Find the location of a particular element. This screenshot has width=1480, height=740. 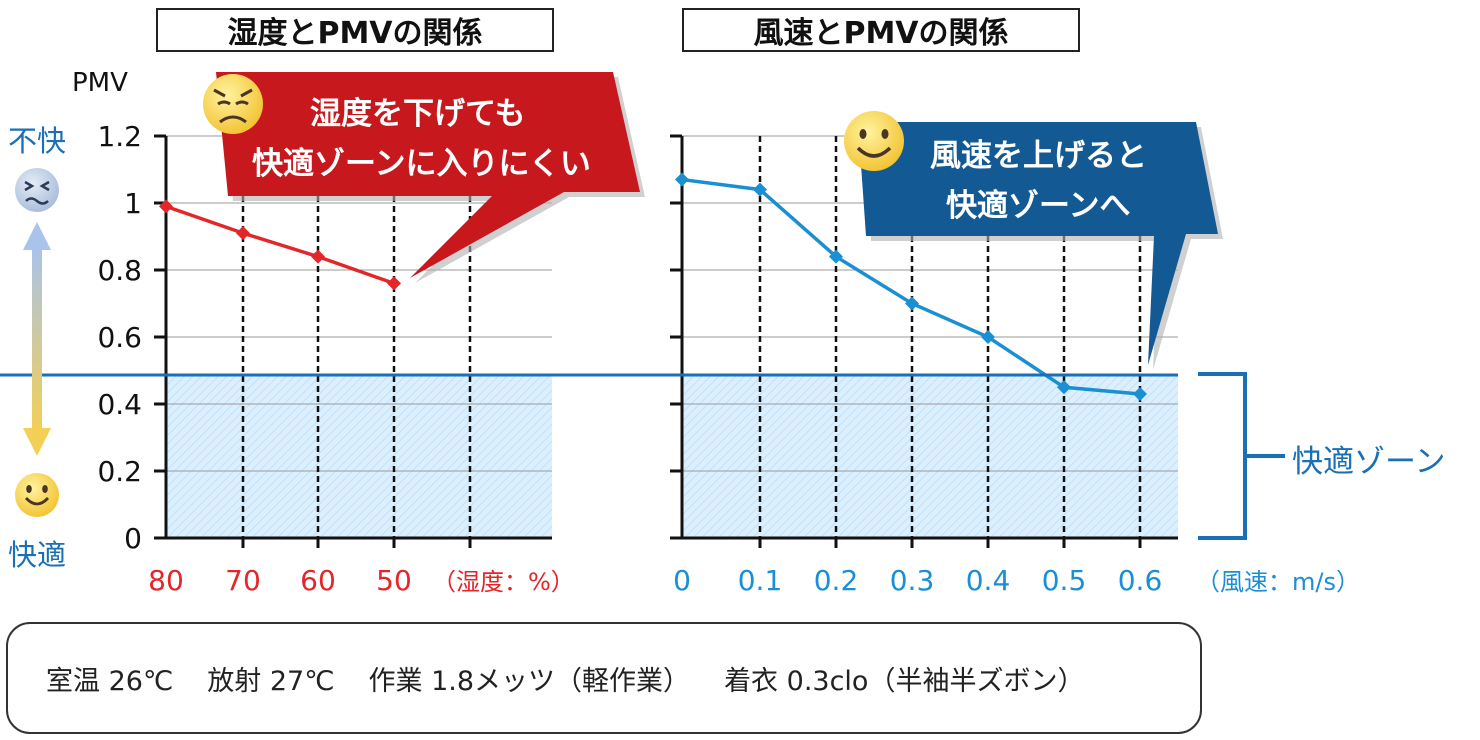

y-tick-label: 0.4 is located at coordinates (119, 404).